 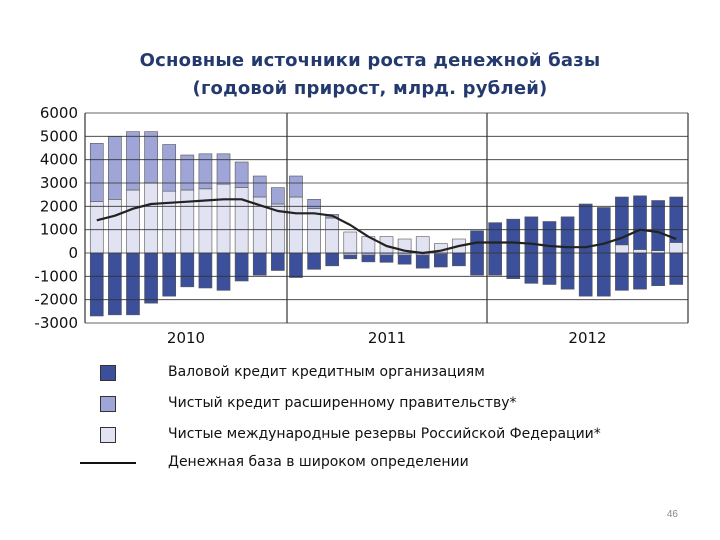 I want to click on y-tick-label: 5000, so click(x=59, y=136).